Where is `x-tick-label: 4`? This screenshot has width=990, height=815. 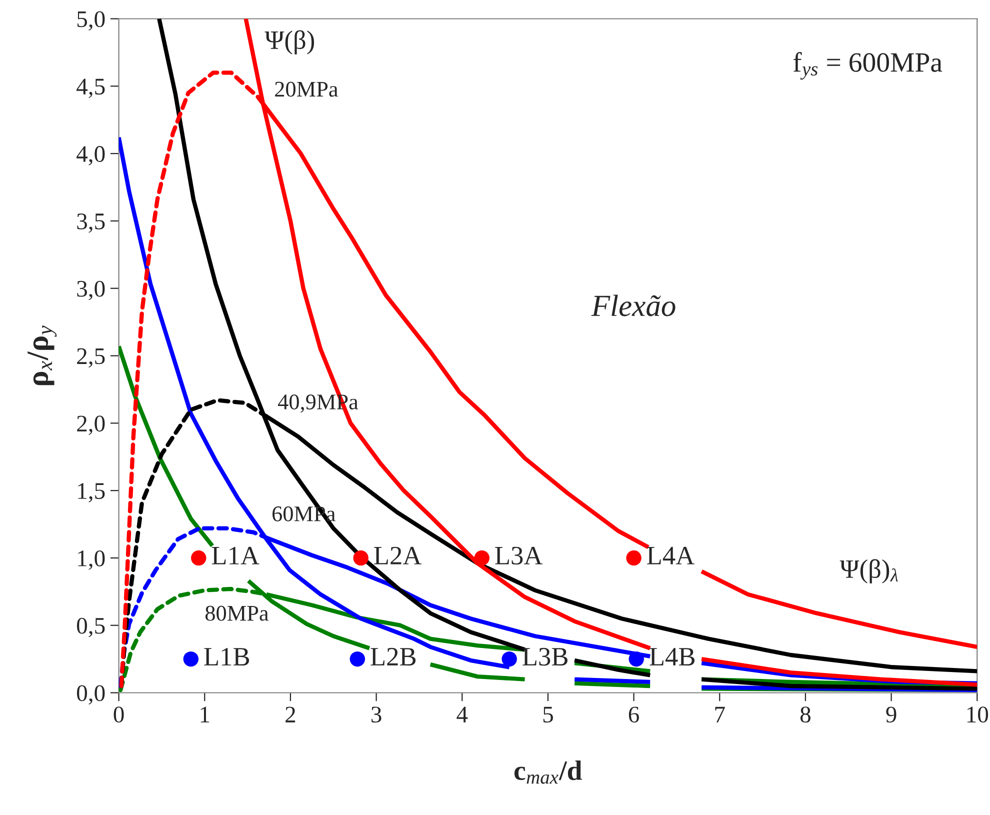 x-tick-label: 4 is located at coordinates (462, 714).